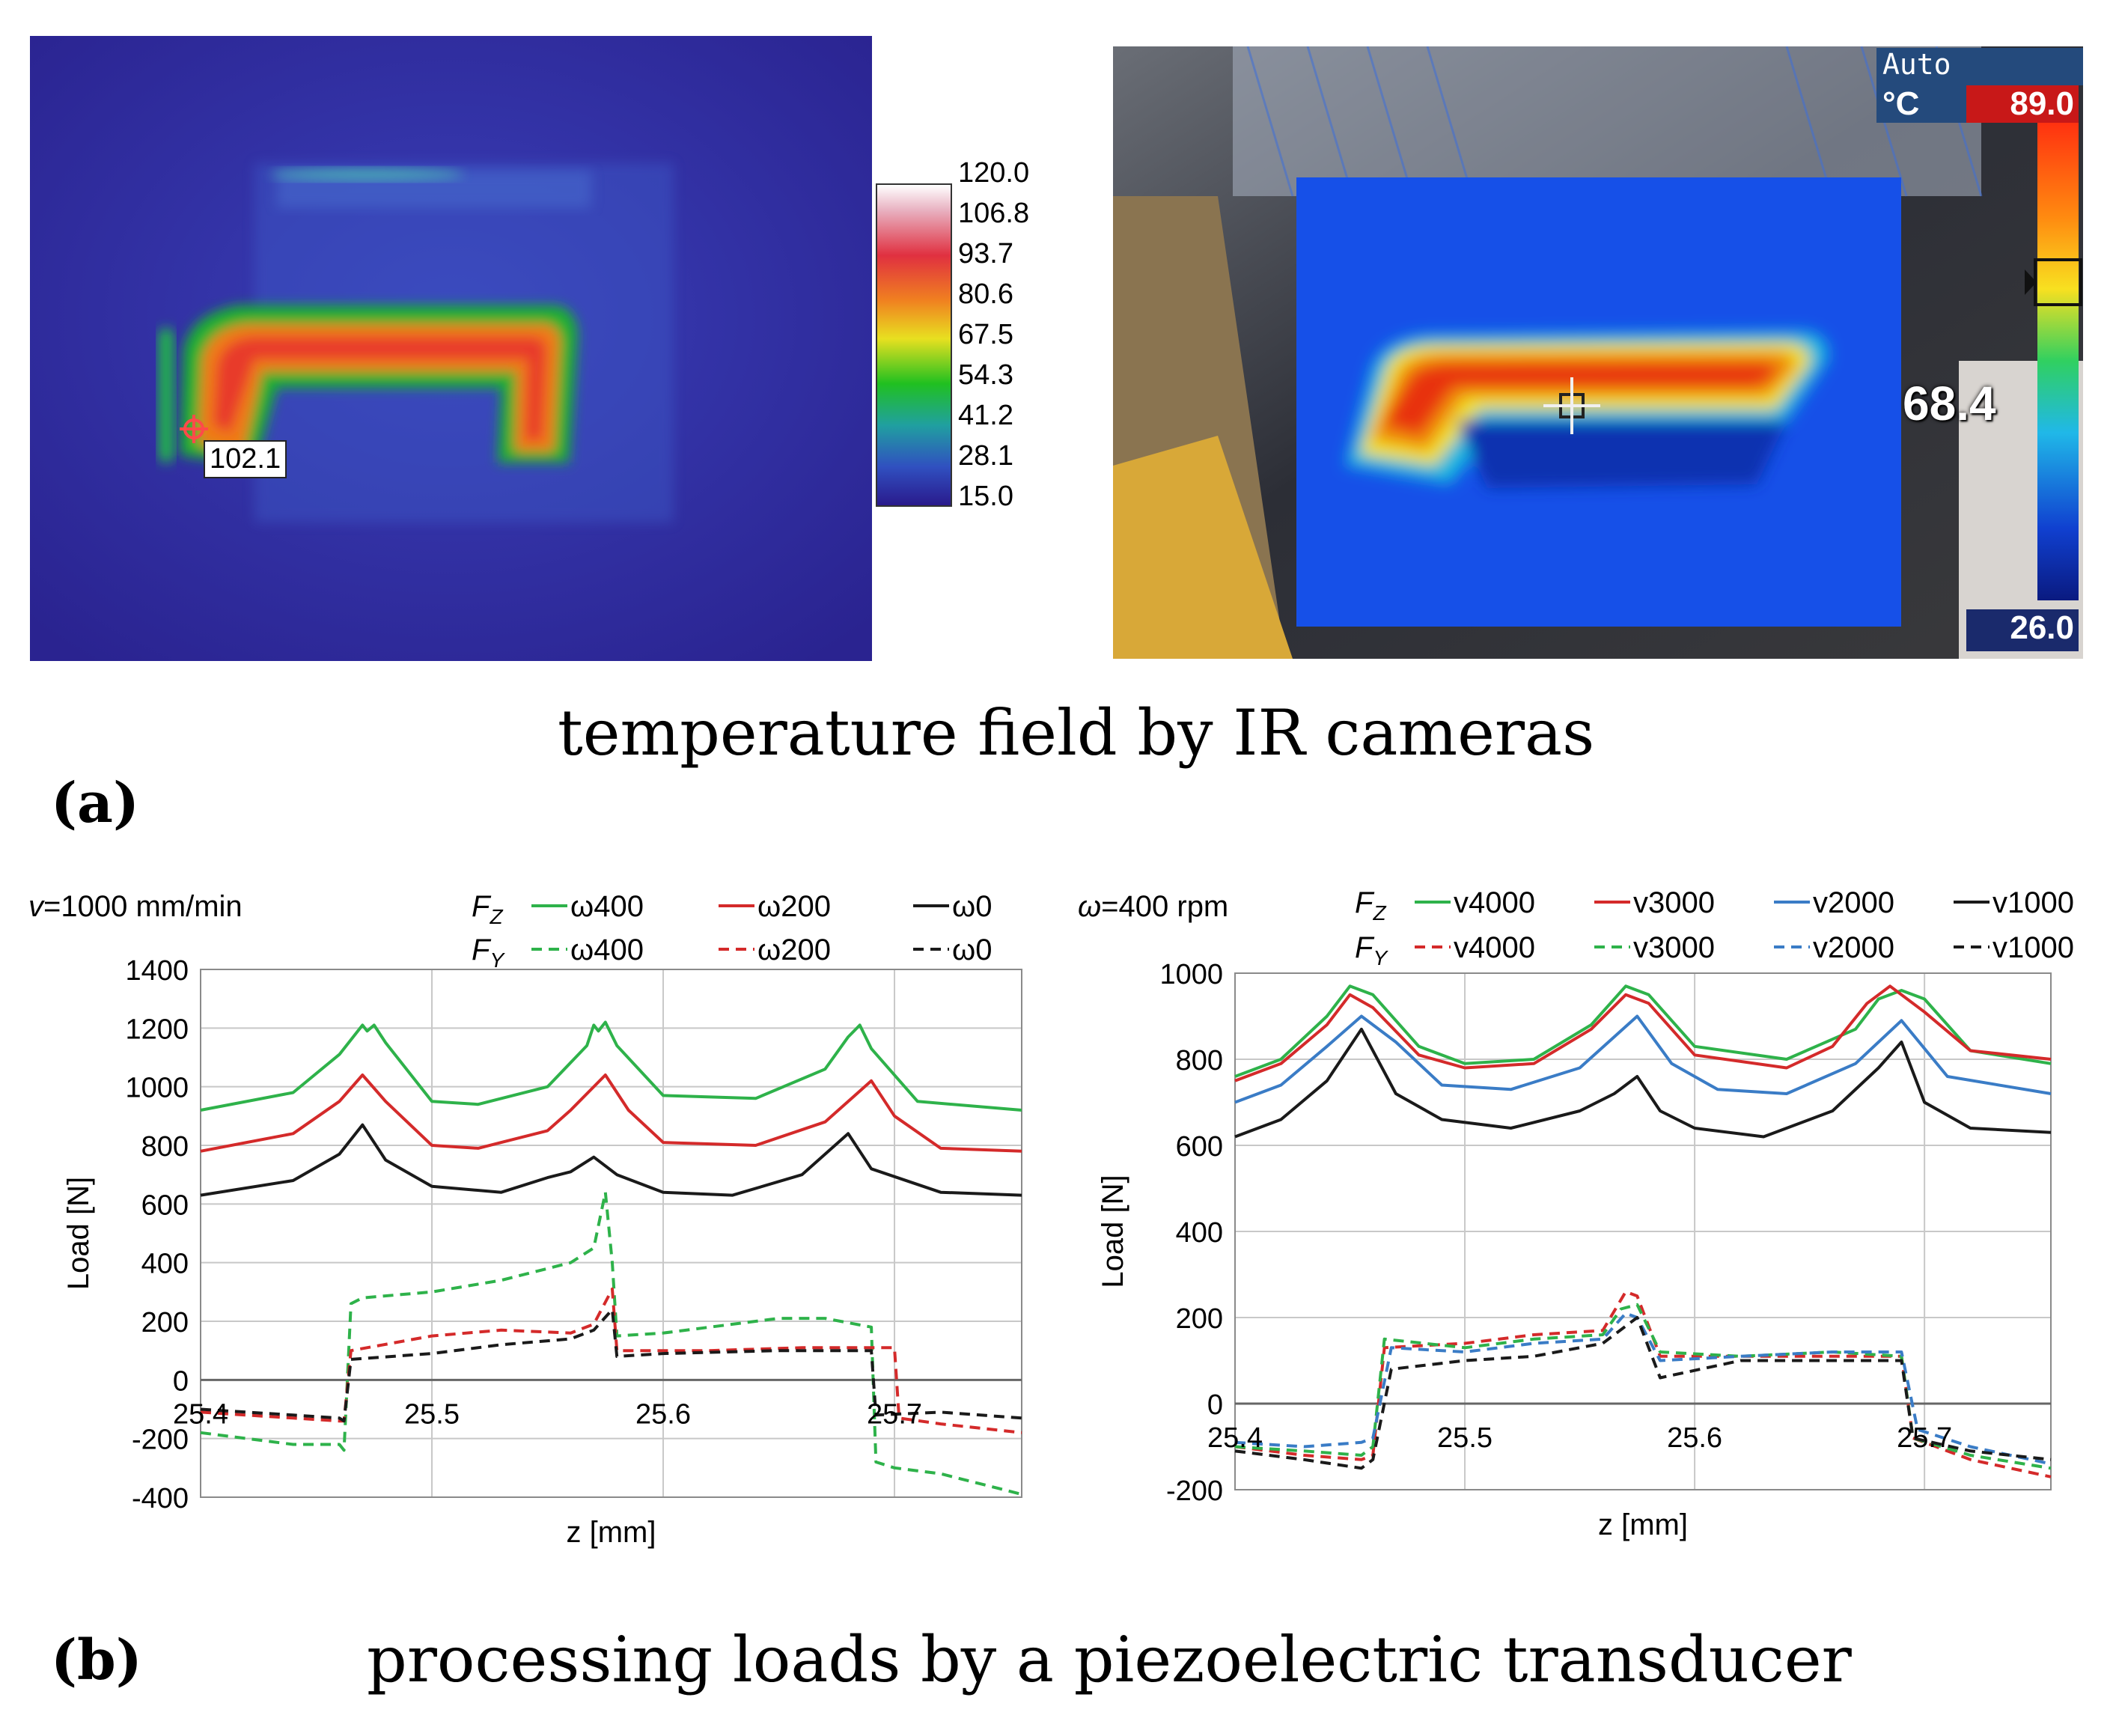 Image resolution: width=2116 pixels, height=1736 pixels. Describe the element at coordinates (986, 375) in the screenshot. I see `colorbar-tick-label: 54.3` at that location.